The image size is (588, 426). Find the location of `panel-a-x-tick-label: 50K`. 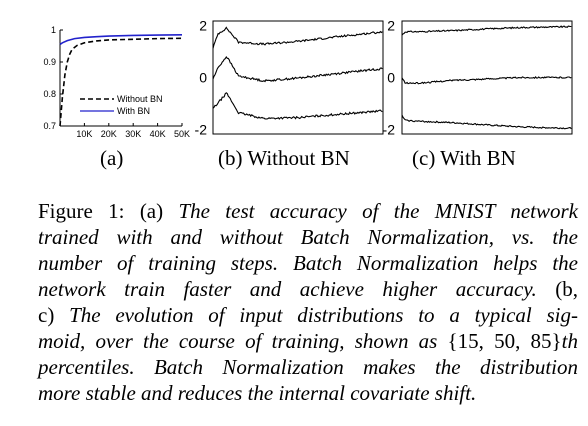

panel-a-x-tick-label: 50K is located at coordinates (182, 134).